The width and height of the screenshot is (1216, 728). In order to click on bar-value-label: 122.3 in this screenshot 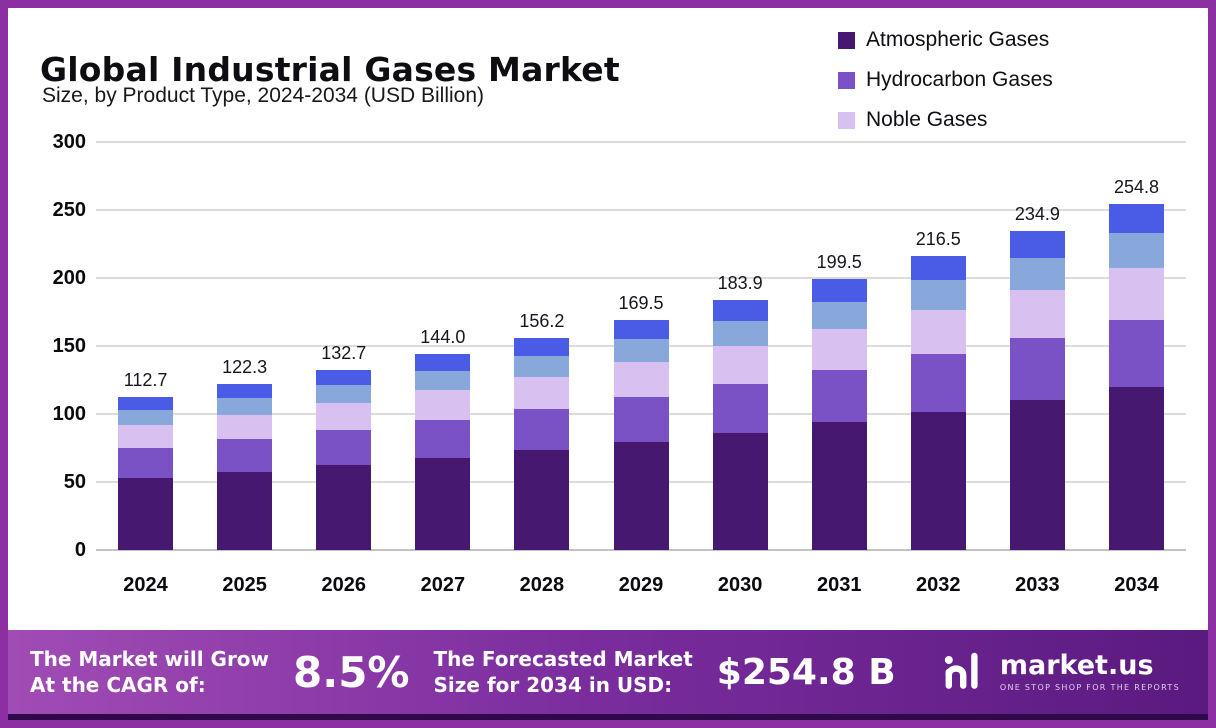, I will do `click(245, 366)`.